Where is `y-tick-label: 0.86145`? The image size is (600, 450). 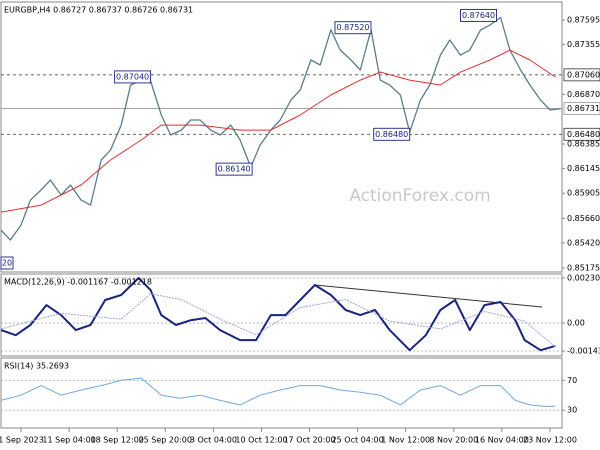 y-tick-label: 0.86145 is located at coordinates (583, 168).